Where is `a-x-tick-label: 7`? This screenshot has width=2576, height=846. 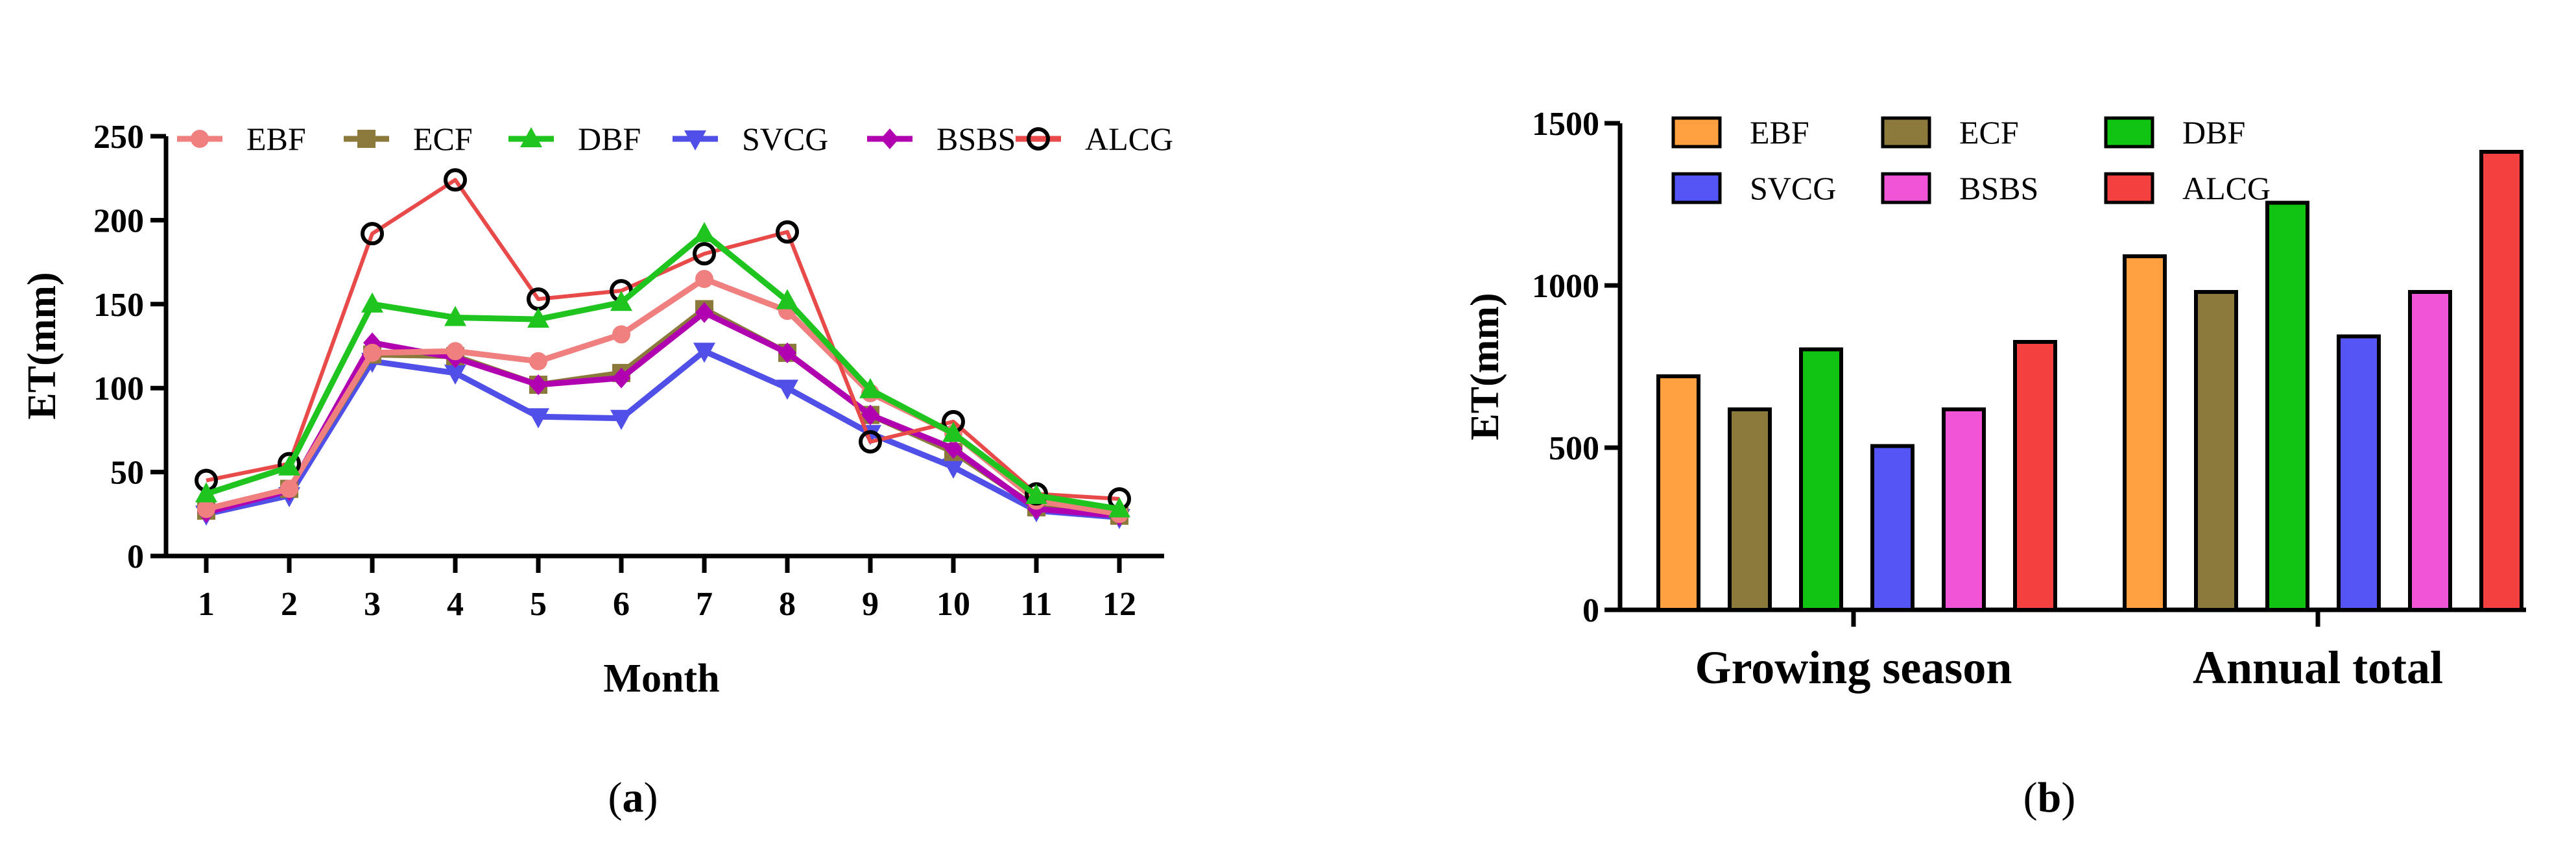 a-x-tick-label: 7 is located at coordinates (704, 604).